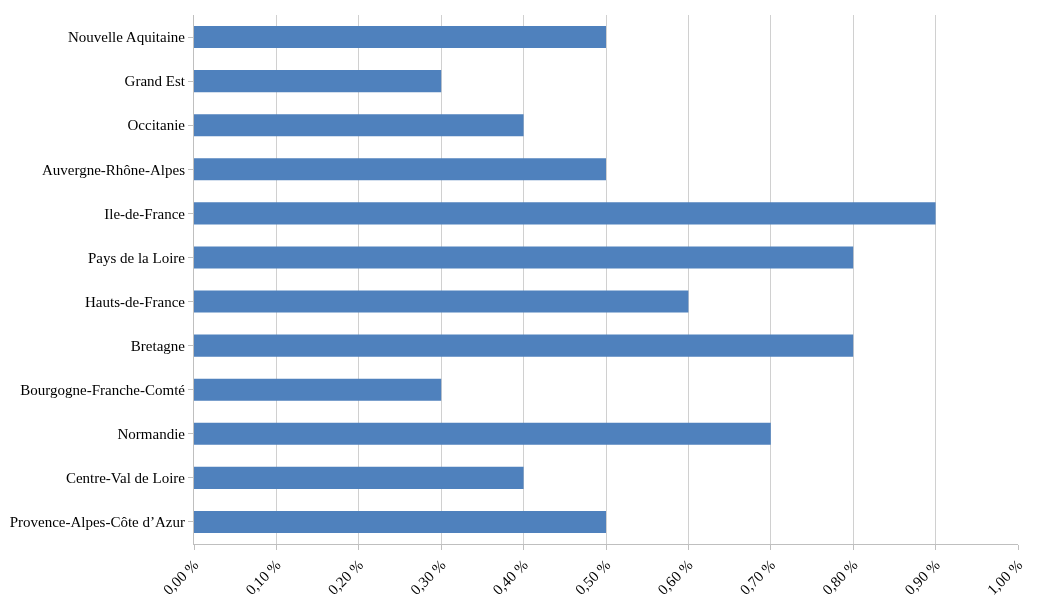  Describe the element at coordinates (135, 301) in the screenshot. I see `y-tick-label: Hauts-de-France` at that location.